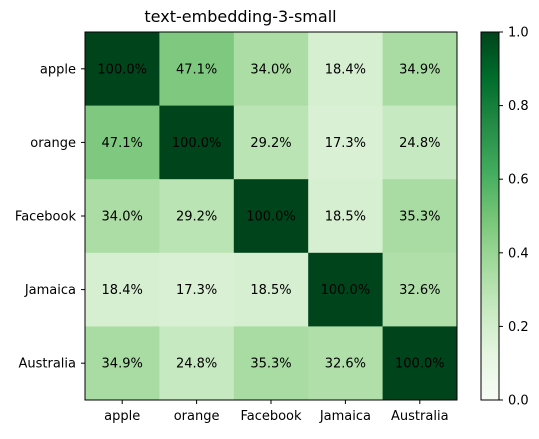 The width and height of the screenshot is (539, 439). What do you see at coordinates (518, 327) in the screenshot?
I see `colorbar-tick-label: 0.2` at bounding box center [518, 327].